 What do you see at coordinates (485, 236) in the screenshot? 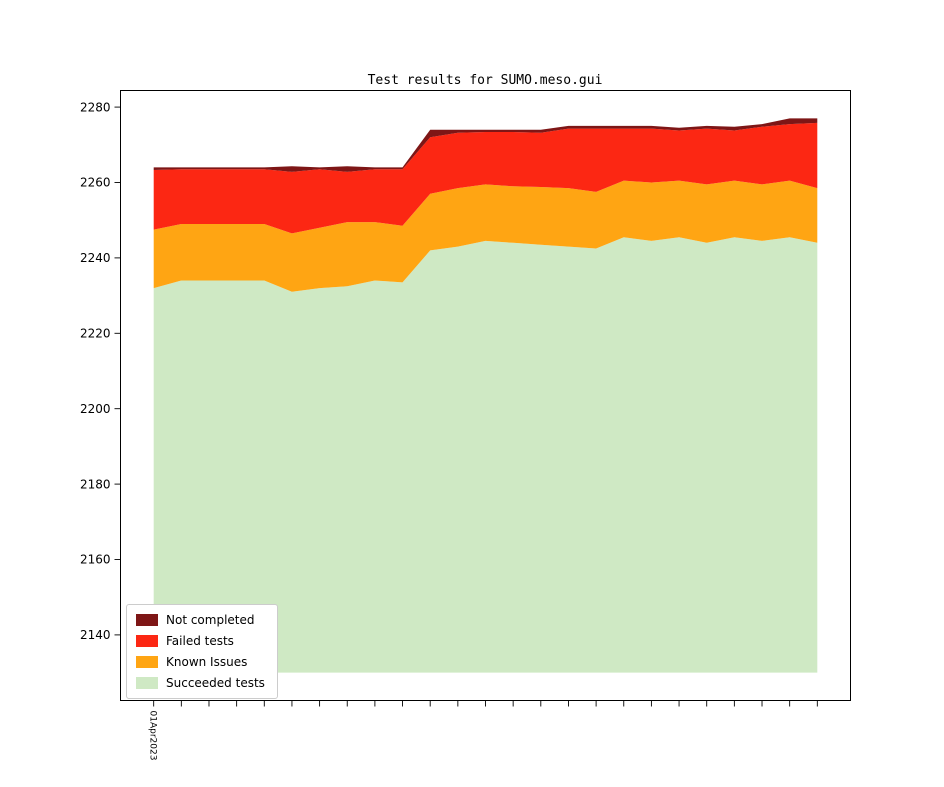
I see `area-known-issues` at bounding box center [485, 236].